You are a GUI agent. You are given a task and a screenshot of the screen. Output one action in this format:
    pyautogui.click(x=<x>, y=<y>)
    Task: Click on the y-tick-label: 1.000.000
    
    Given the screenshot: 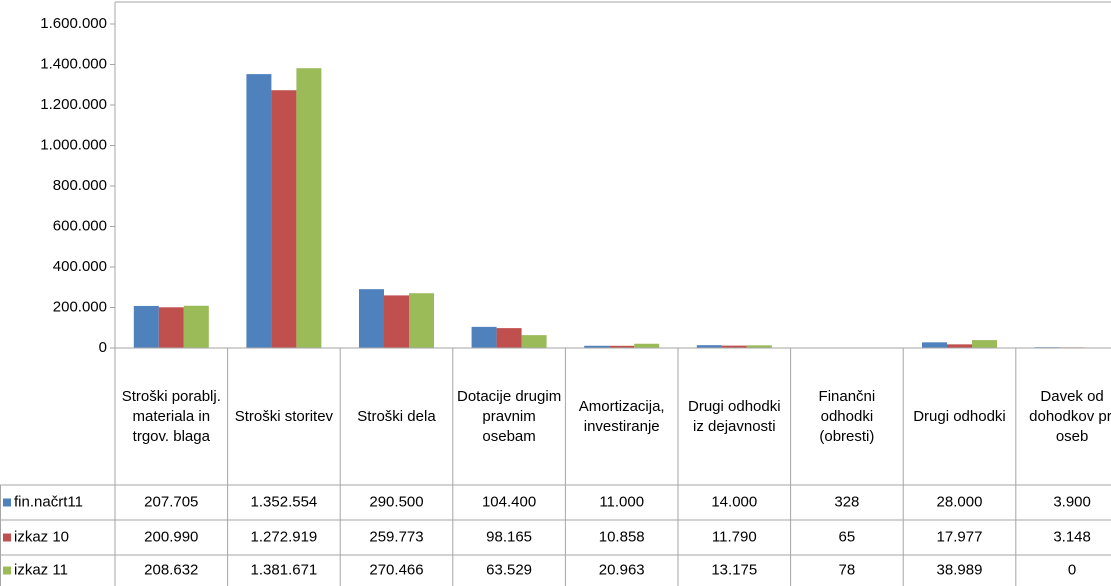 What is the action you would take?
    pyautogui.click(x=73, y=144)
    